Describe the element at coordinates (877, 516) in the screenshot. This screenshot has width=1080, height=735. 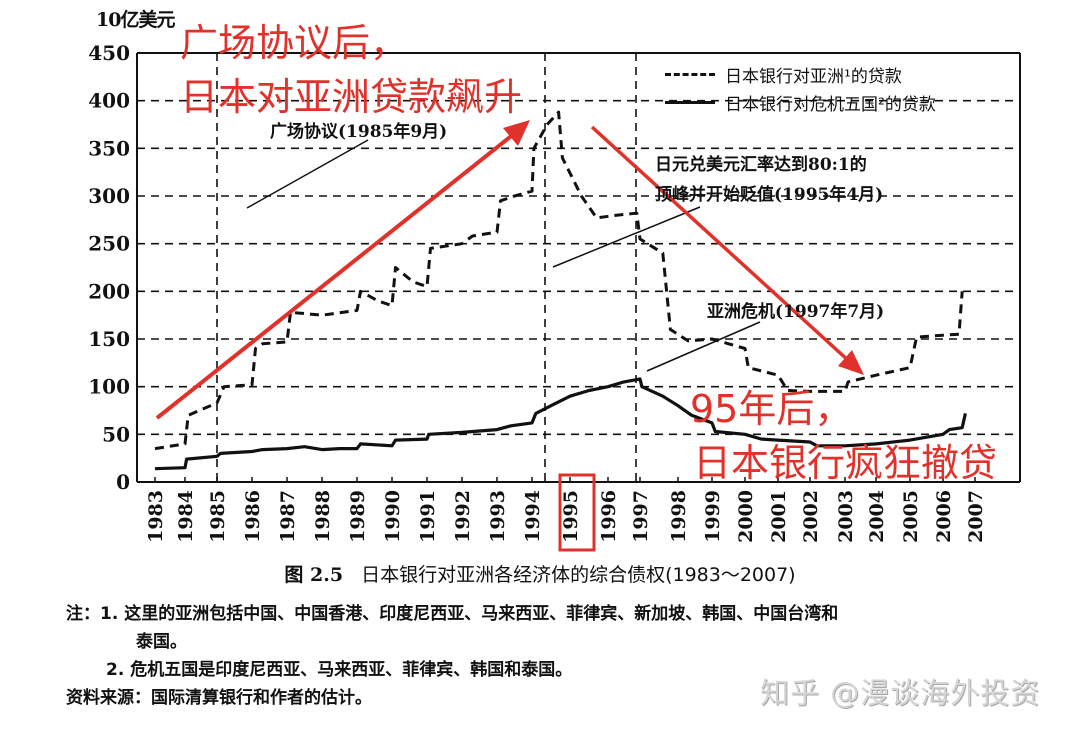
I see `svg-text: 2004` at that location.